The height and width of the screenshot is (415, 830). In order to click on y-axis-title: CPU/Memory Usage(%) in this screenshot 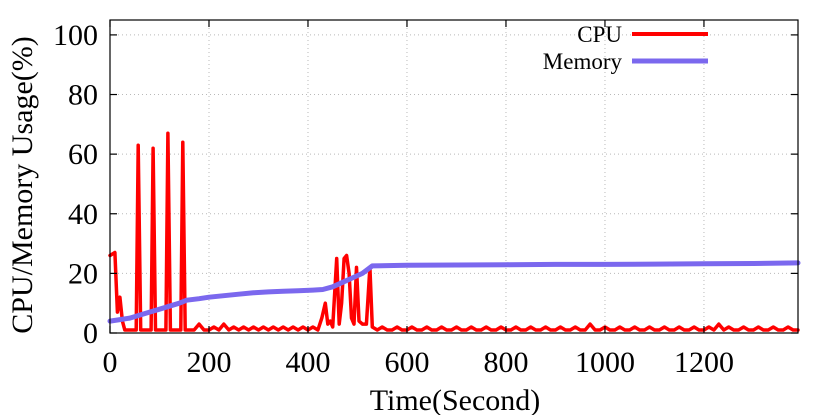, I will do `click(22, 184)`.